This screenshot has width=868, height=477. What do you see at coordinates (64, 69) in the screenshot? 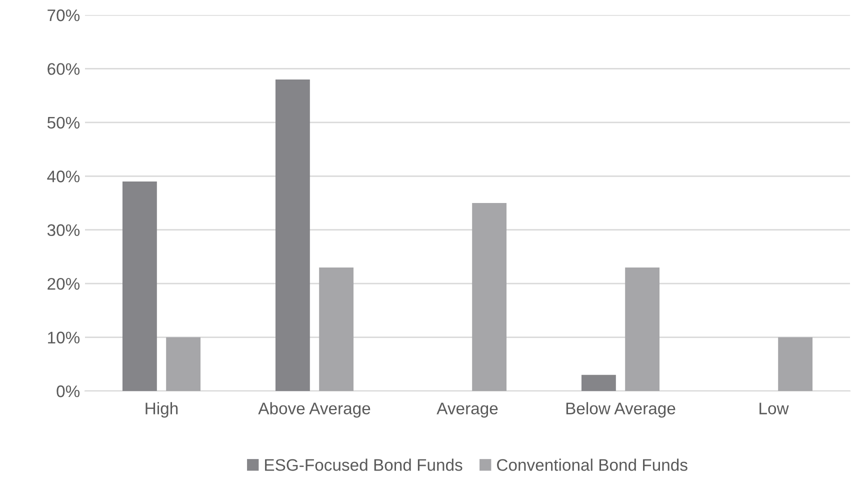
I see `y-tick-label: 60%` at bounding box center [64, 69].